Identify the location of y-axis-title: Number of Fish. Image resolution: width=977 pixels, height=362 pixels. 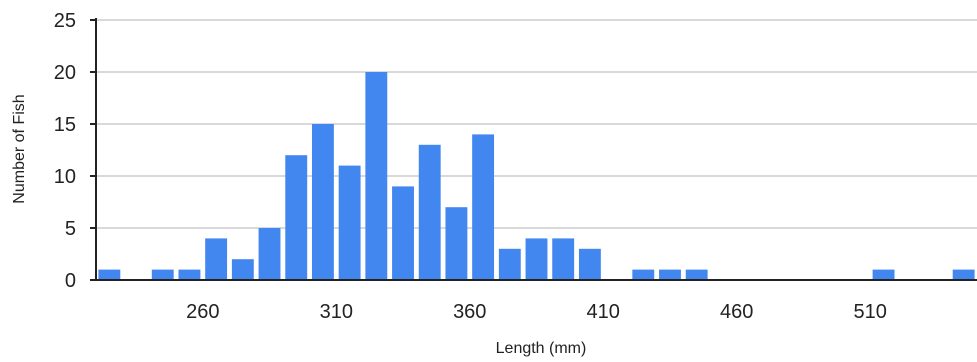
(19, 148).